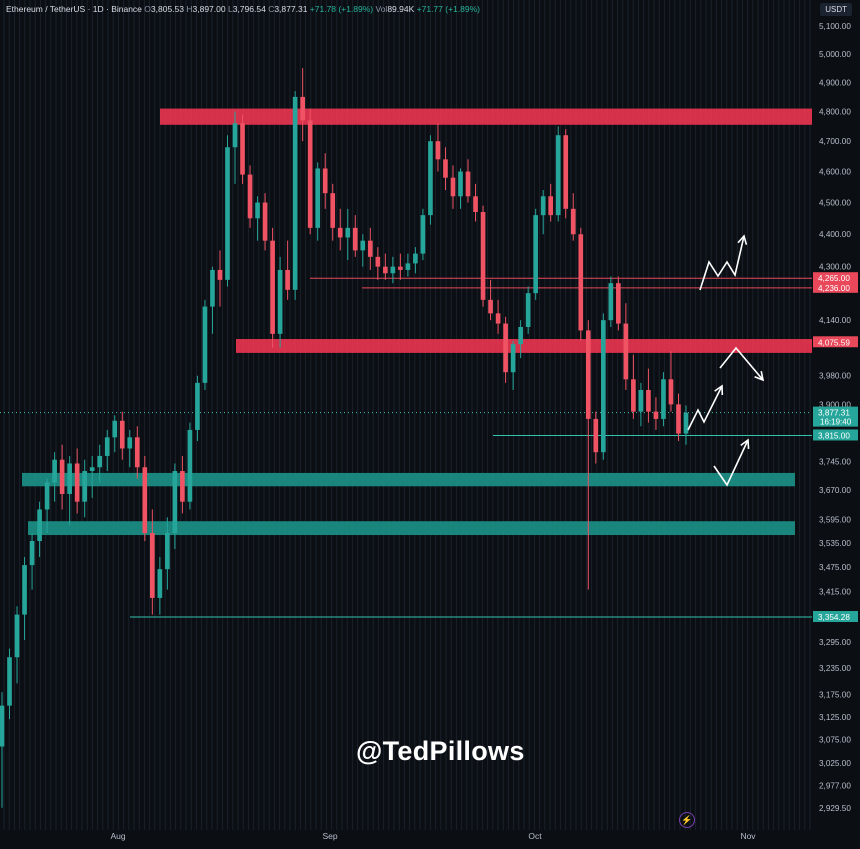 This screenshot has height=849, width=860. What do you see at coordinates (835, 267) in the screenshot?
I see `price-tick-label: 4,300.00` at bounding box center [835, 267].